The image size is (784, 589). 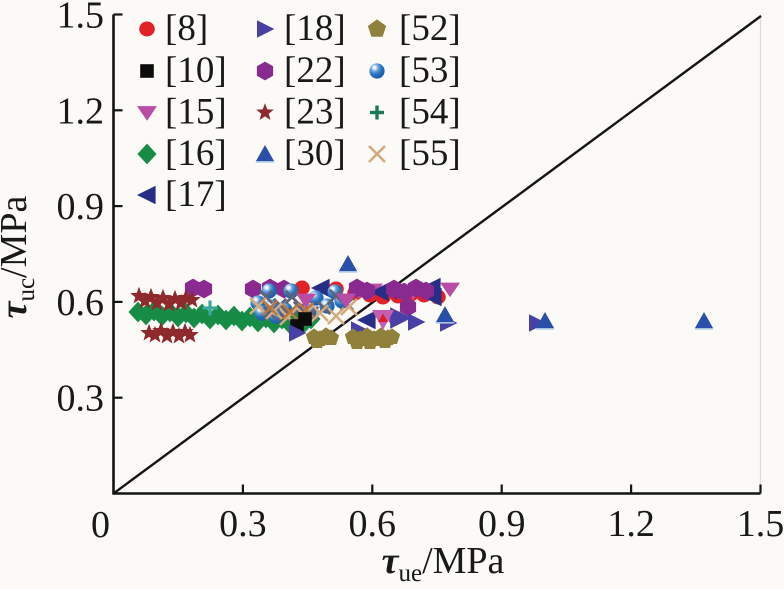 I want to click on svg-text: τue/MPa, so click(x=443, y=562).